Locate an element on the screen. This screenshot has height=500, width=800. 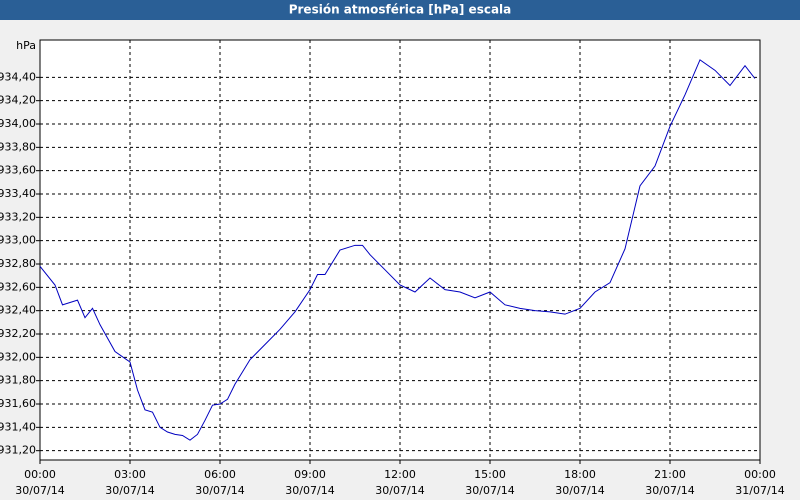
x-tick-label: 21:00 is located at coordinates (670, 474).